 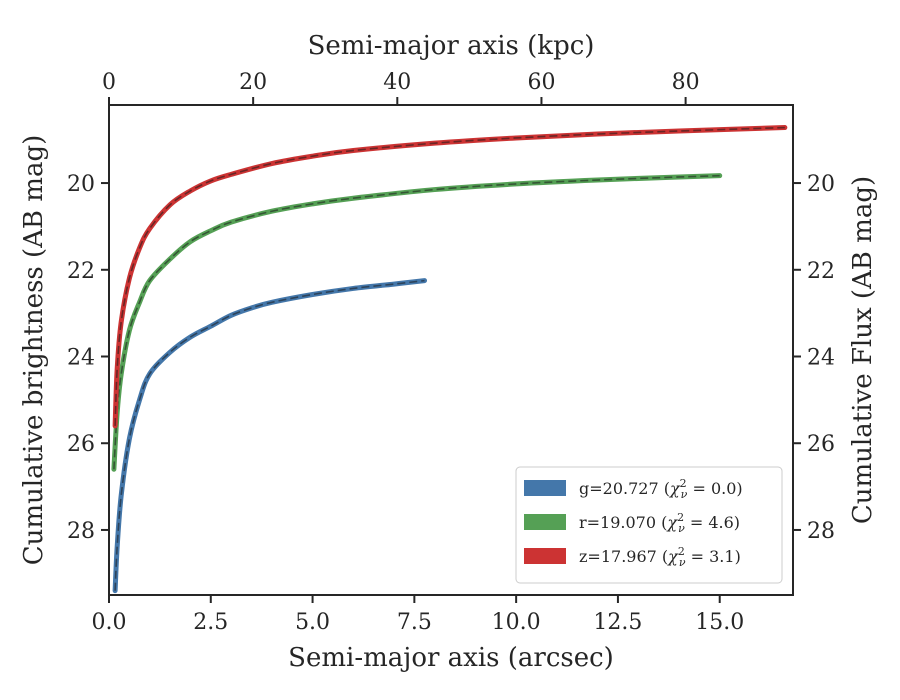 I want to click on x-tick-label: 5.0, so click(x=312, y=622).